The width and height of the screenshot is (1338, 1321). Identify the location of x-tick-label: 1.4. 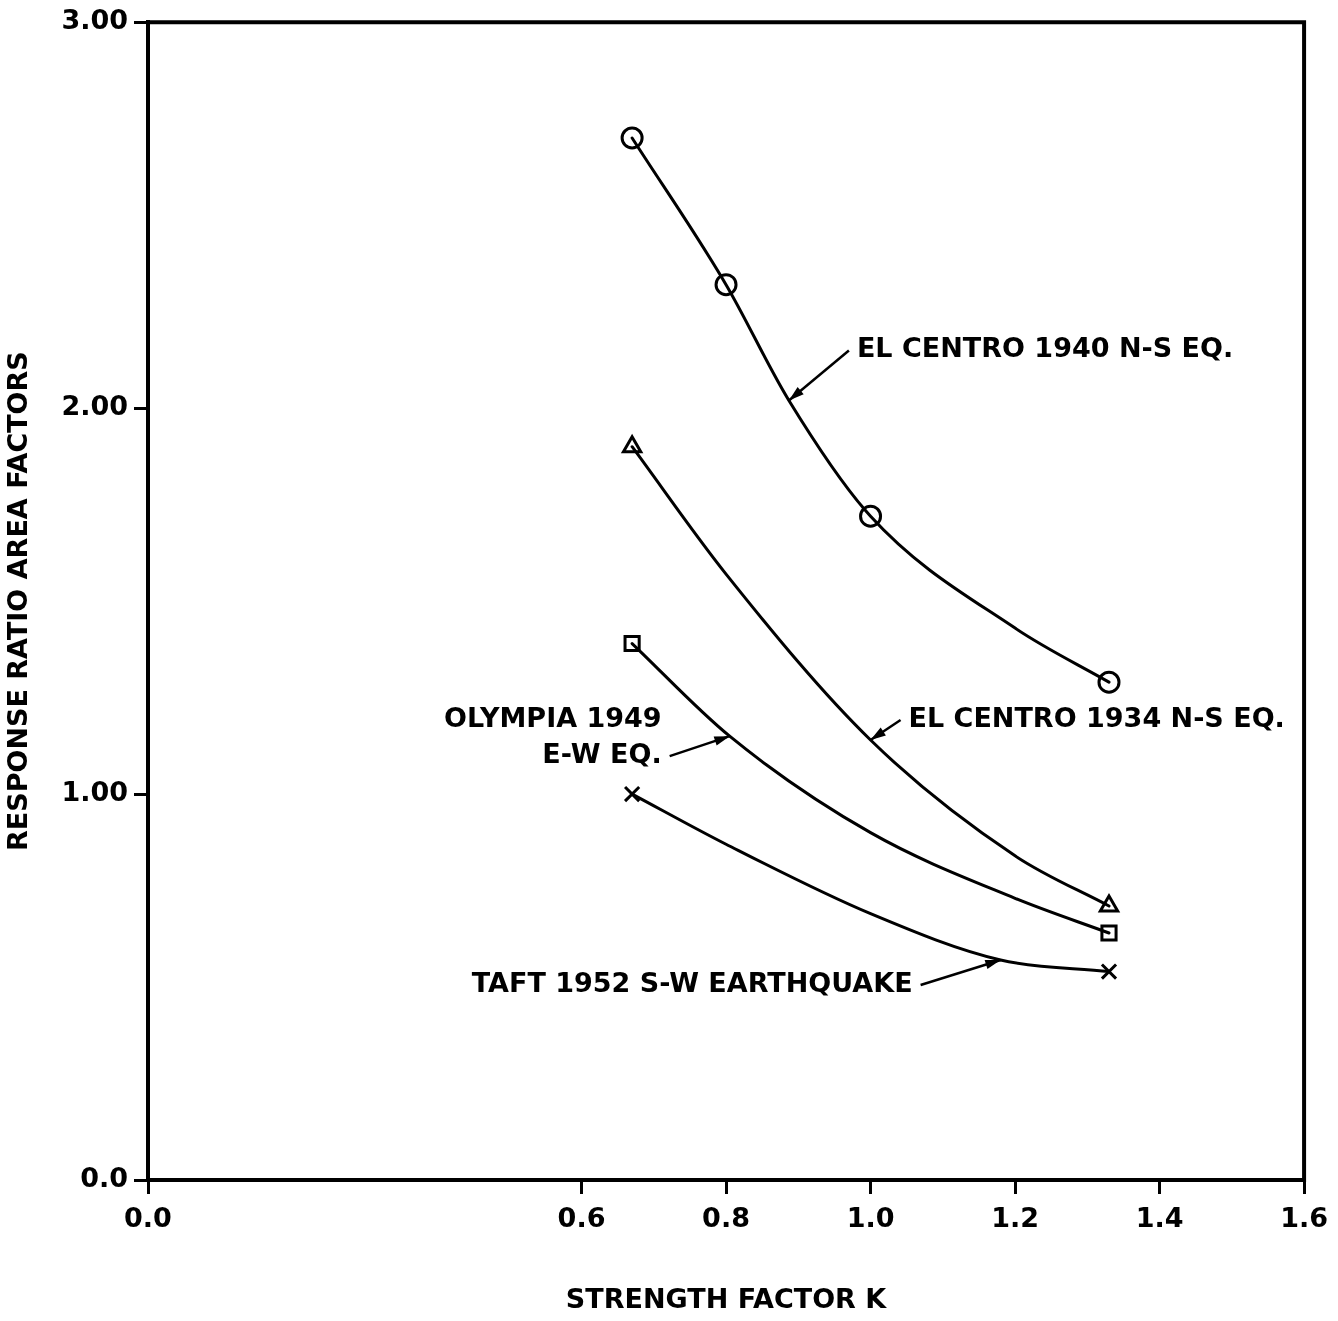
(1159, 1218).